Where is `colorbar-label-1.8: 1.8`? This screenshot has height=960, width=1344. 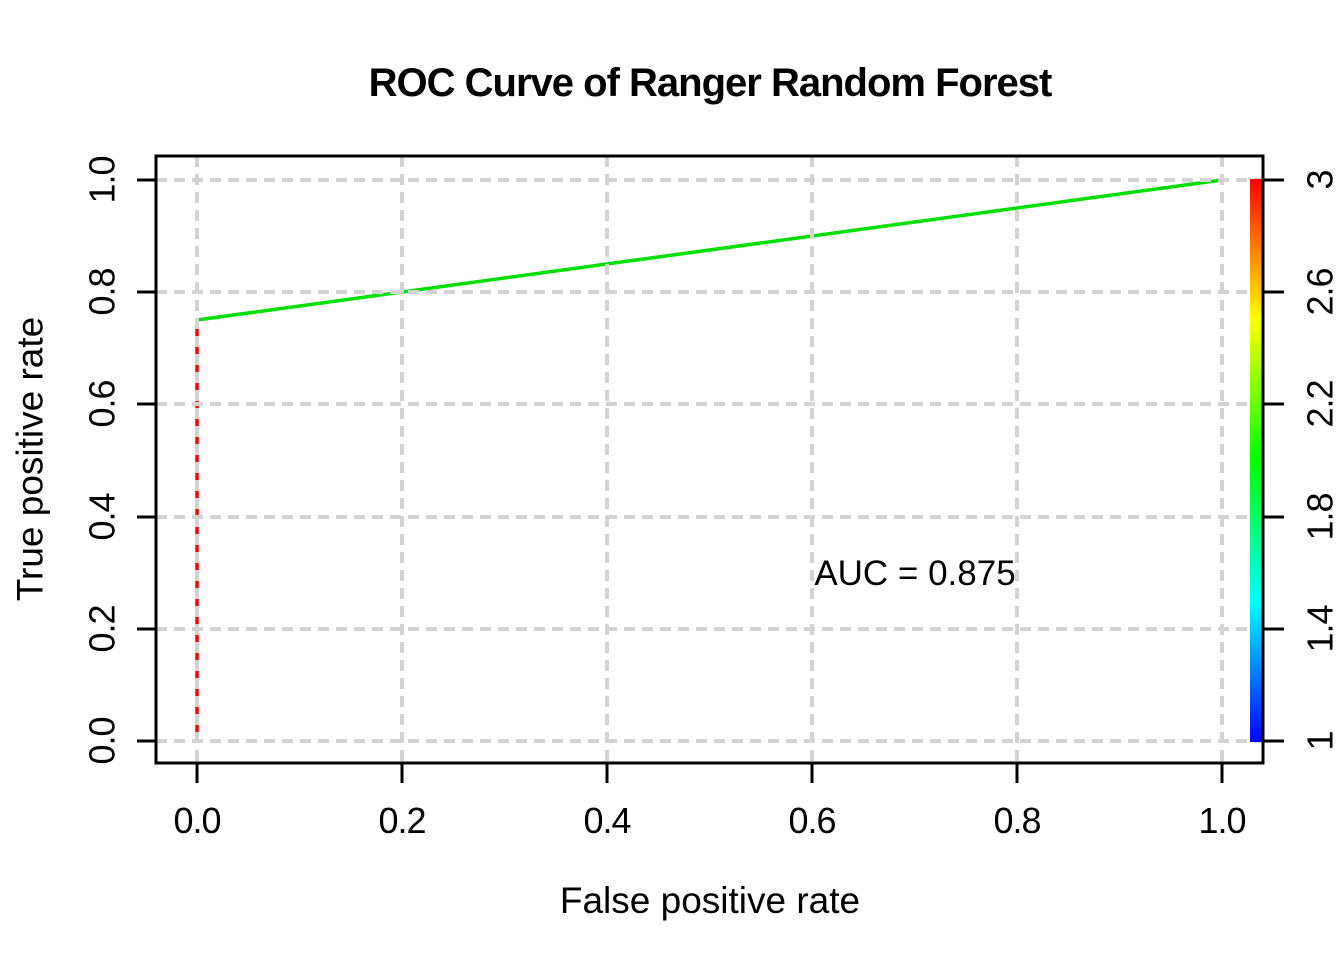
colorbar-label-1.8: 1.8 is located at coordinates (1320, 516).